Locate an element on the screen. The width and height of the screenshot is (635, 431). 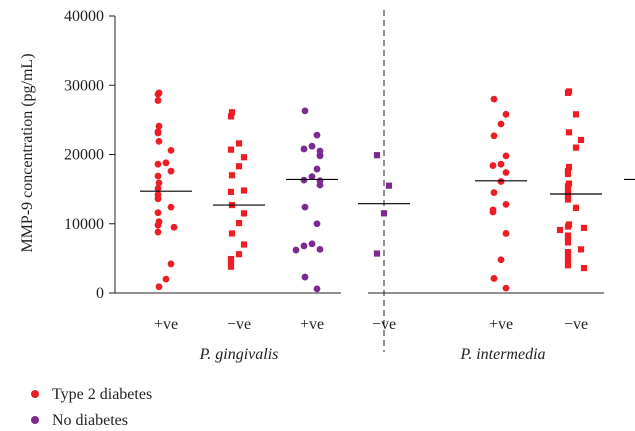
legend-label-no-diabetes: No diabetes is located at coordinates (90, 420).